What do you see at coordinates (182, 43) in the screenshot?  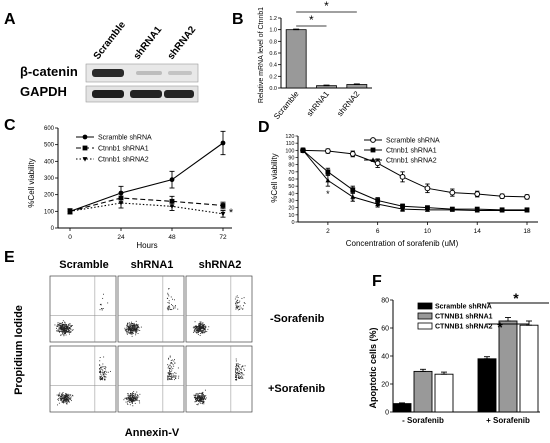 I see `blot-column-label: shRNA2` at bounding box center [182, 43].